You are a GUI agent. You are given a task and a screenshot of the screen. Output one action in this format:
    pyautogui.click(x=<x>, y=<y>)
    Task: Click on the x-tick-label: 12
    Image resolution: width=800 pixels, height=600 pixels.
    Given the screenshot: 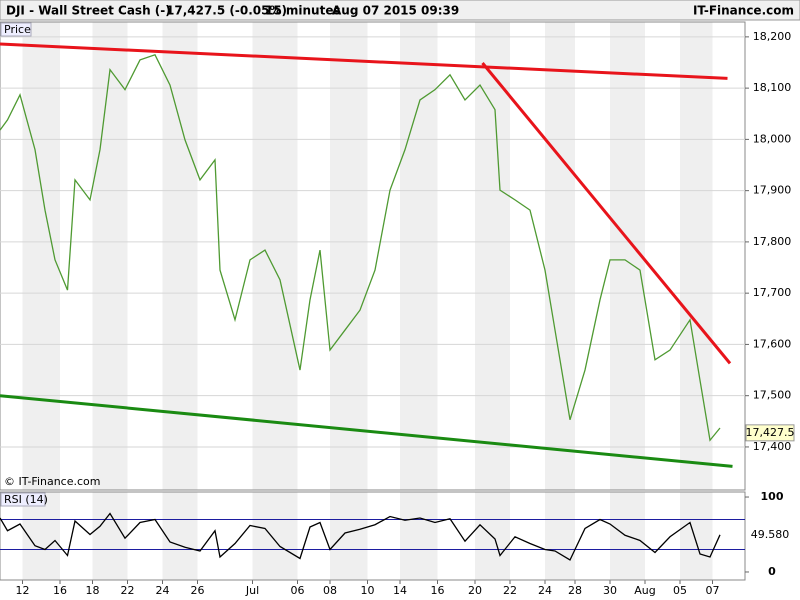 What is the action you would take?
    pyautogui.click(x=23, y=590)
    